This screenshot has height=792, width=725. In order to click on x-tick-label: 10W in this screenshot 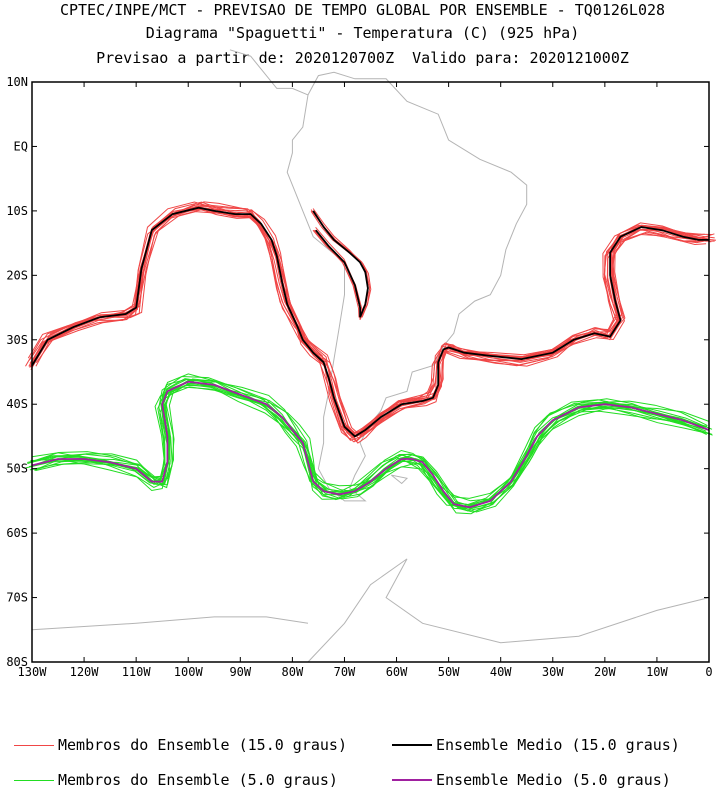, I will do `click(657, 672)`.